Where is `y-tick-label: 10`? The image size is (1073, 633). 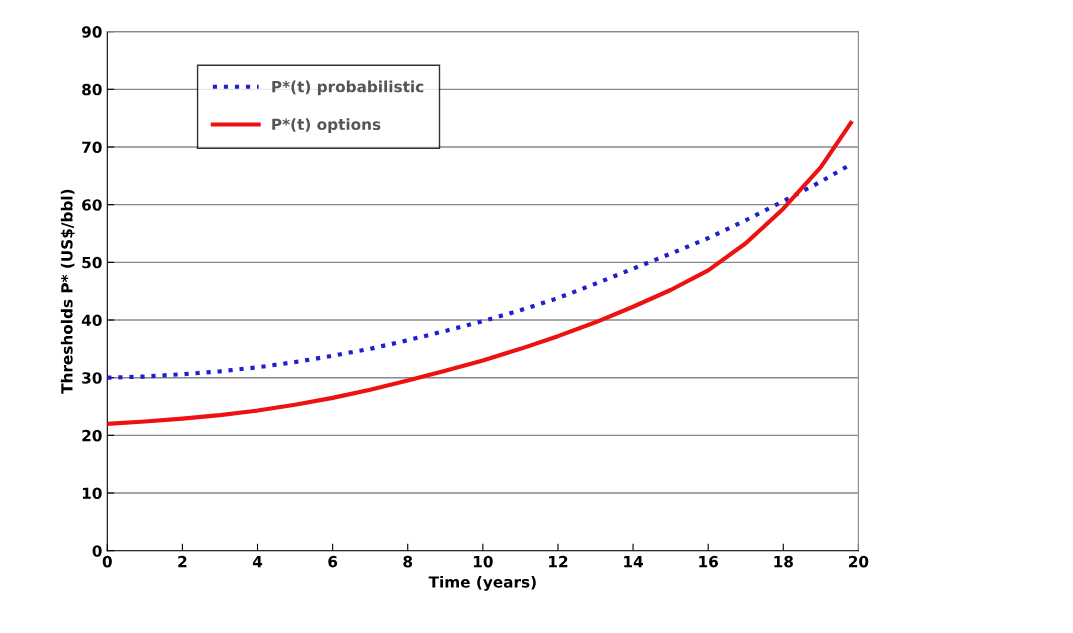 y-tick-label: 10 is located at coordinates (92, 493).